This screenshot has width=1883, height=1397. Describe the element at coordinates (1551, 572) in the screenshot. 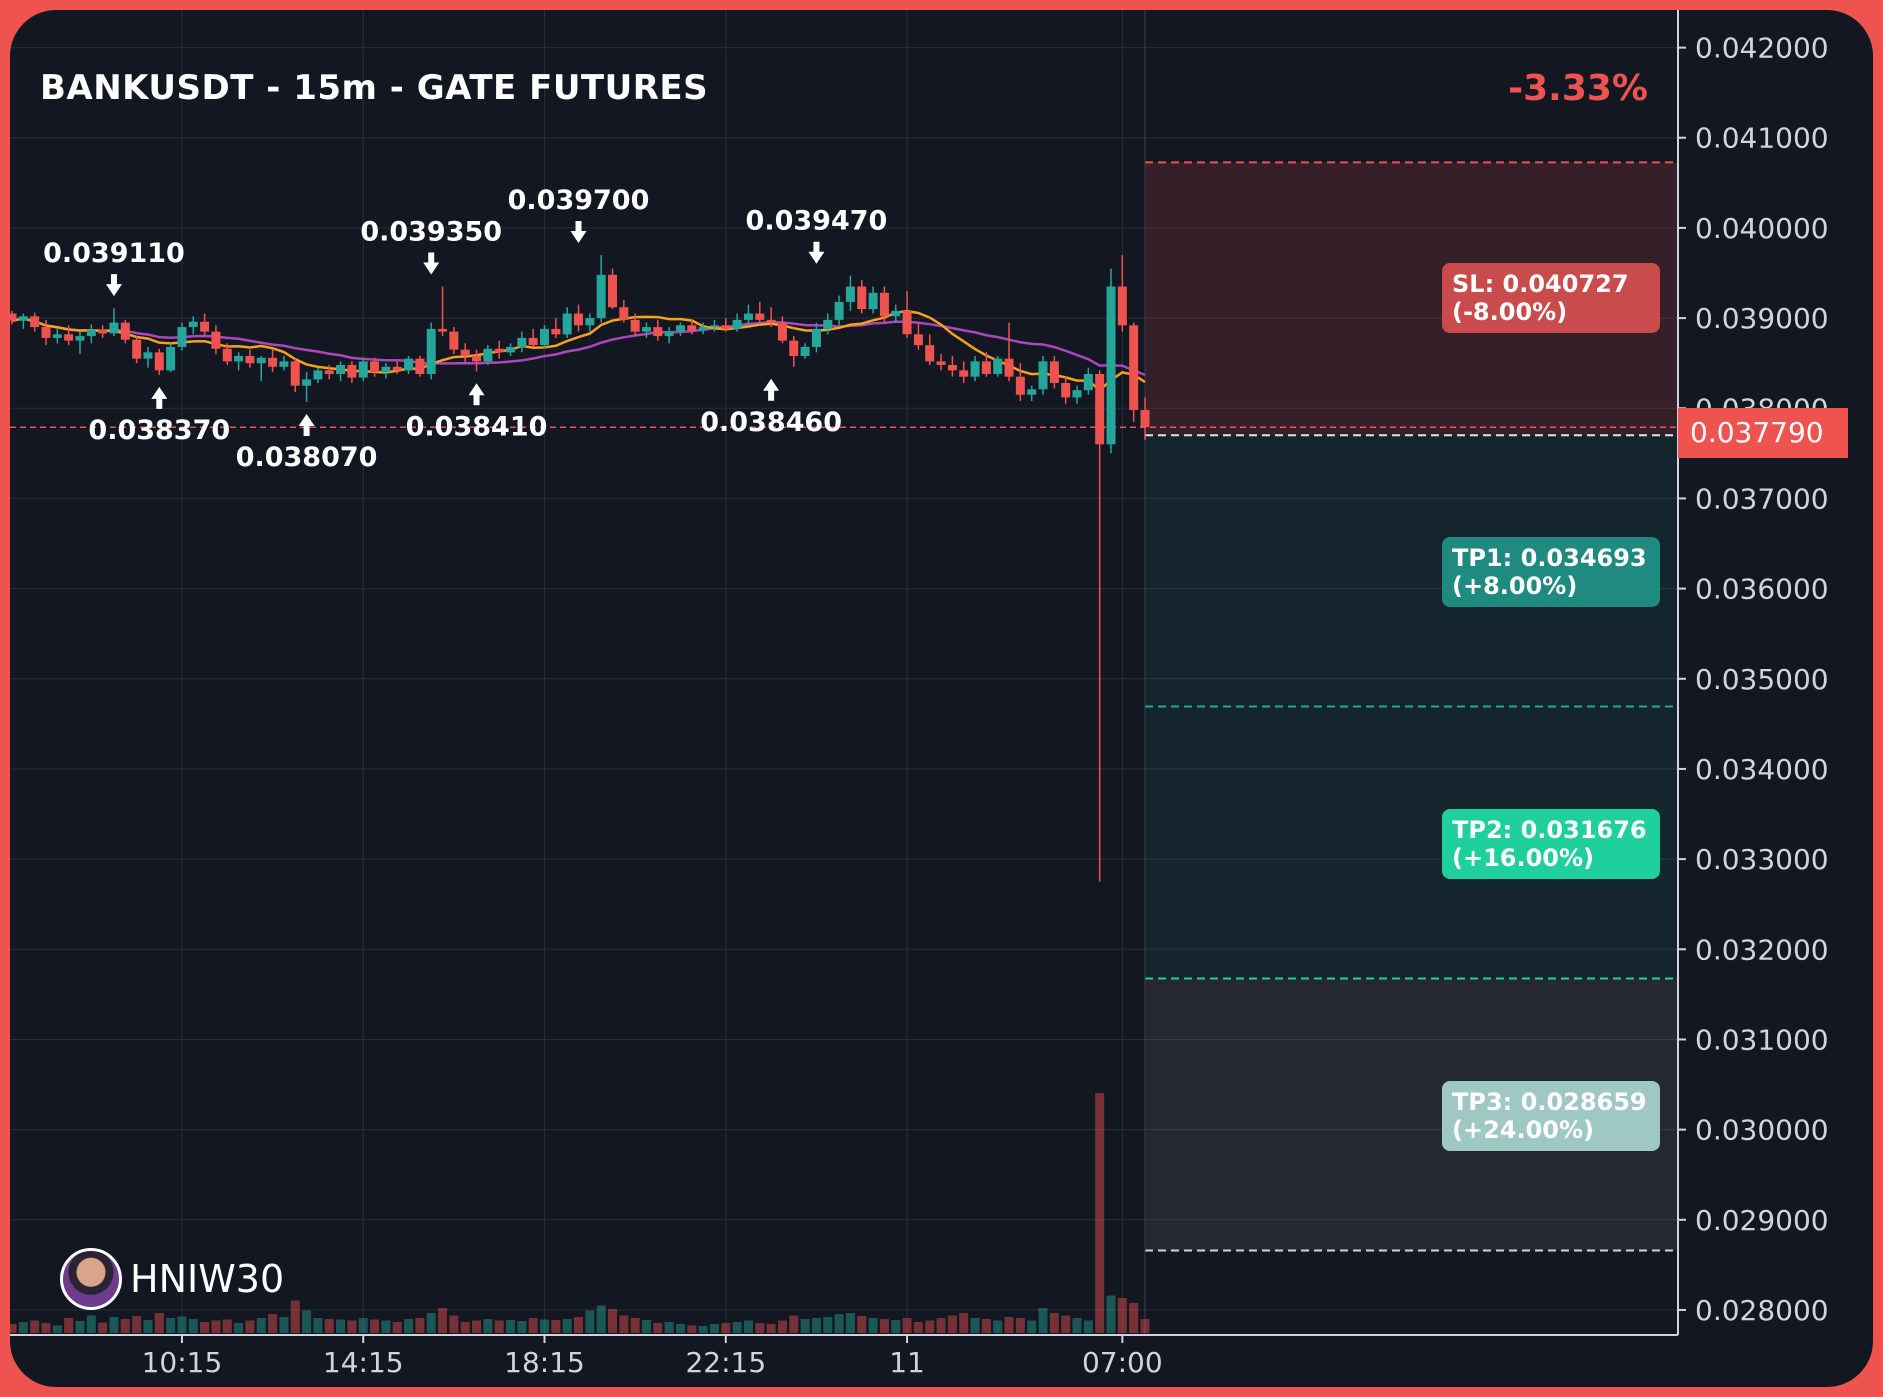

I see `tp1-label: TP1: 0.034693 (+8.00%)` at that location.